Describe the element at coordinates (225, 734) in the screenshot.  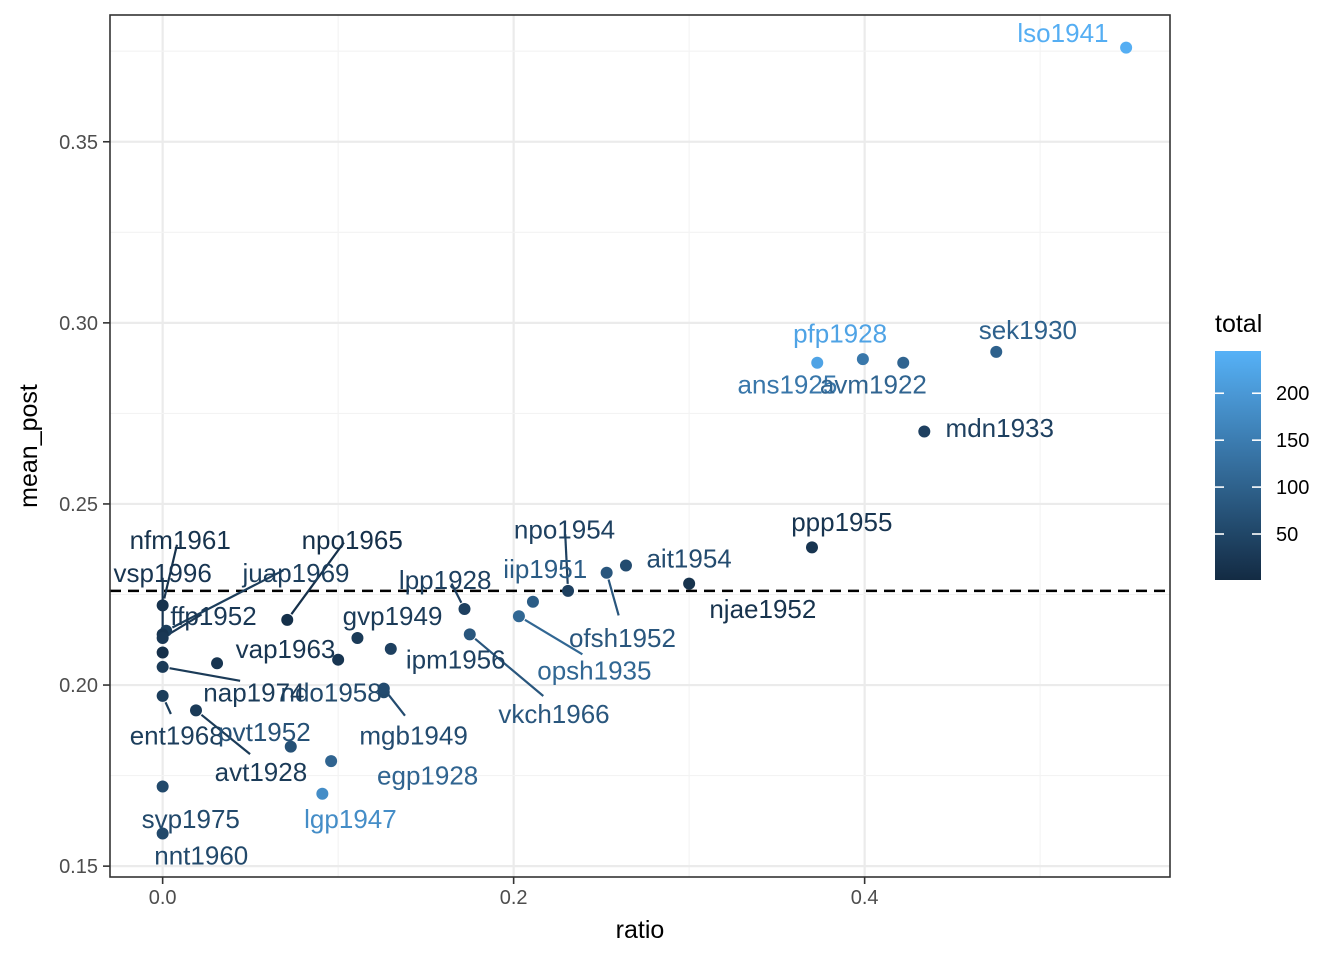
I see `label-leader-avt1928` at that location.